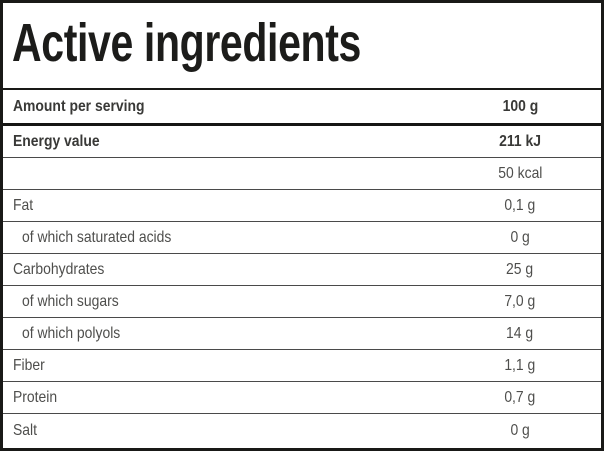  I want to click on table-row-carbohydrates: Carbohydrates 25 g, so click(302, 270).